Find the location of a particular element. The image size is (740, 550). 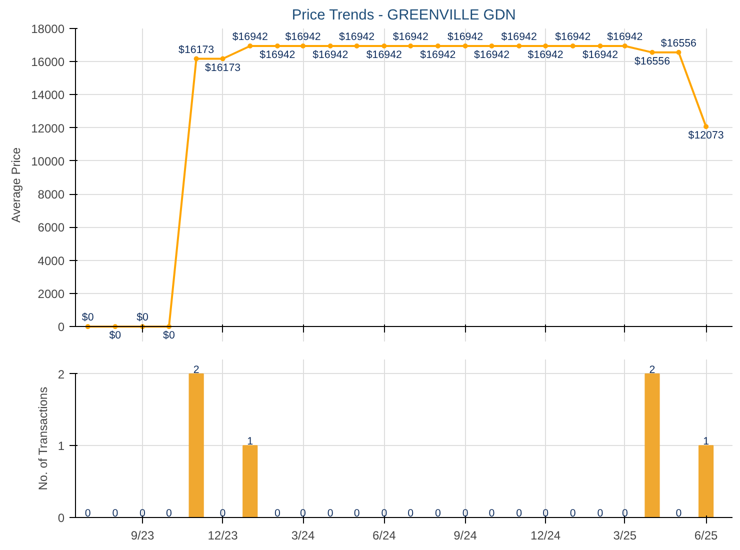

x-tick-label: 6/24 is located at coordinates (384, 535).